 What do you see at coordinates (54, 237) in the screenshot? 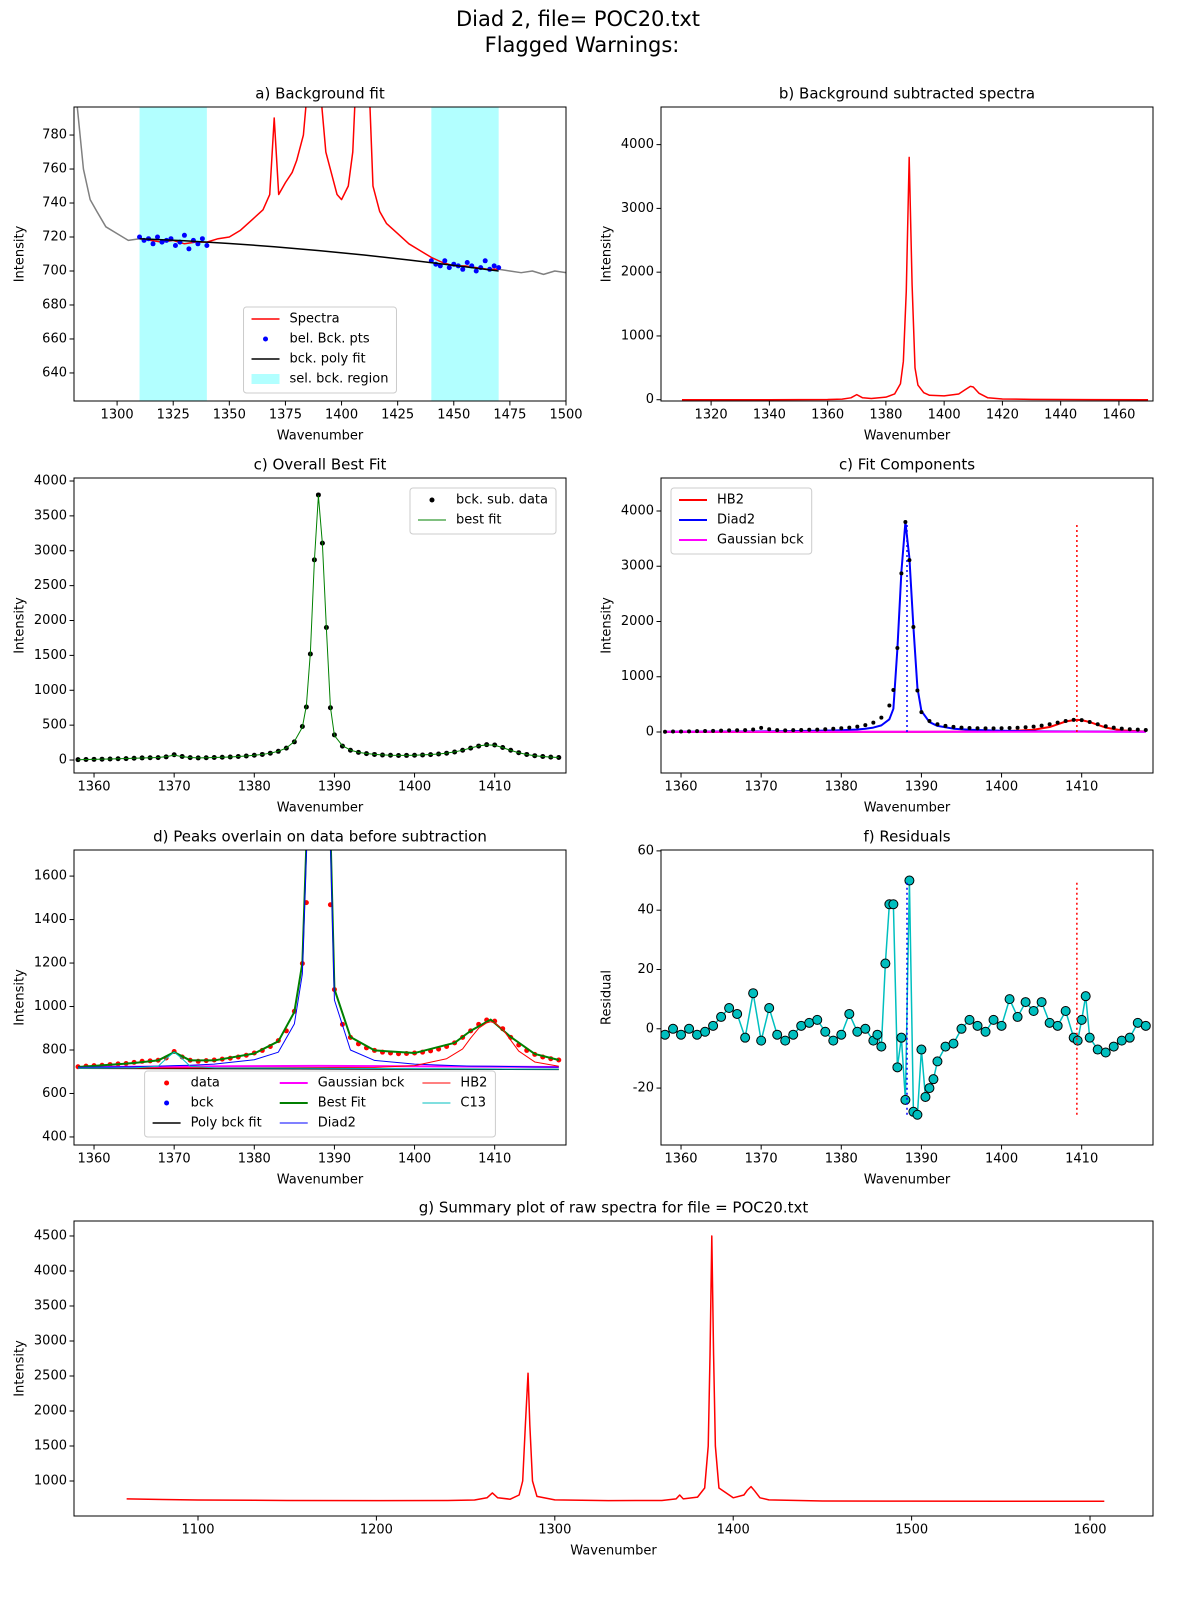
I see `y-tick-label: 720` at bounding box center [54, 237].